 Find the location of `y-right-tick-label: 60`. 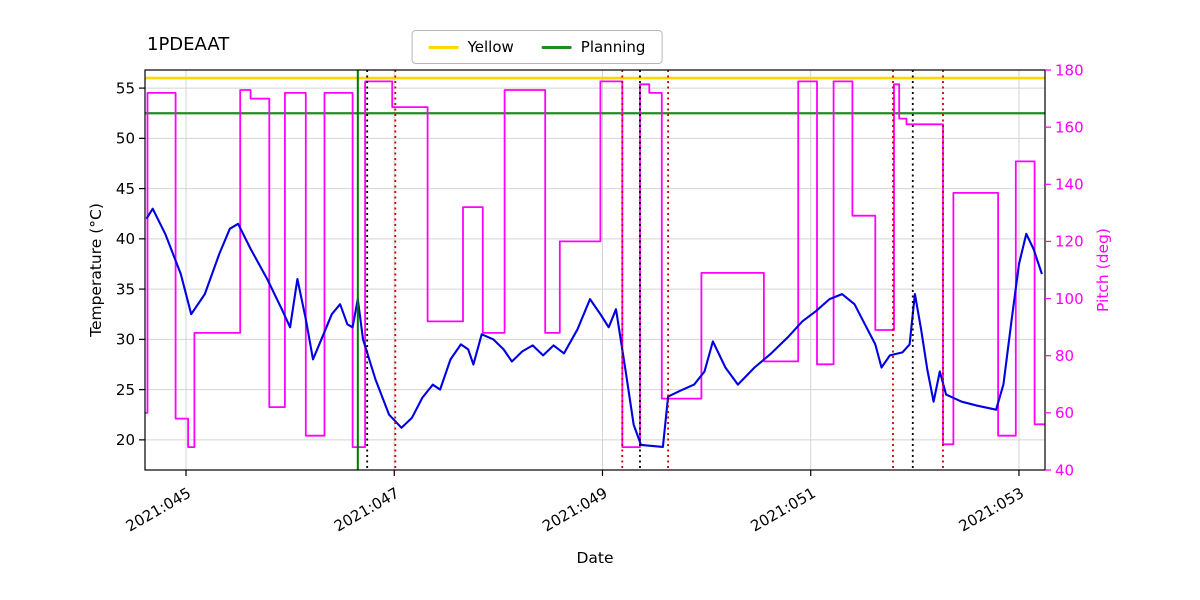

y-right-tick-label: 60 is located at coordinates (1064, 413).